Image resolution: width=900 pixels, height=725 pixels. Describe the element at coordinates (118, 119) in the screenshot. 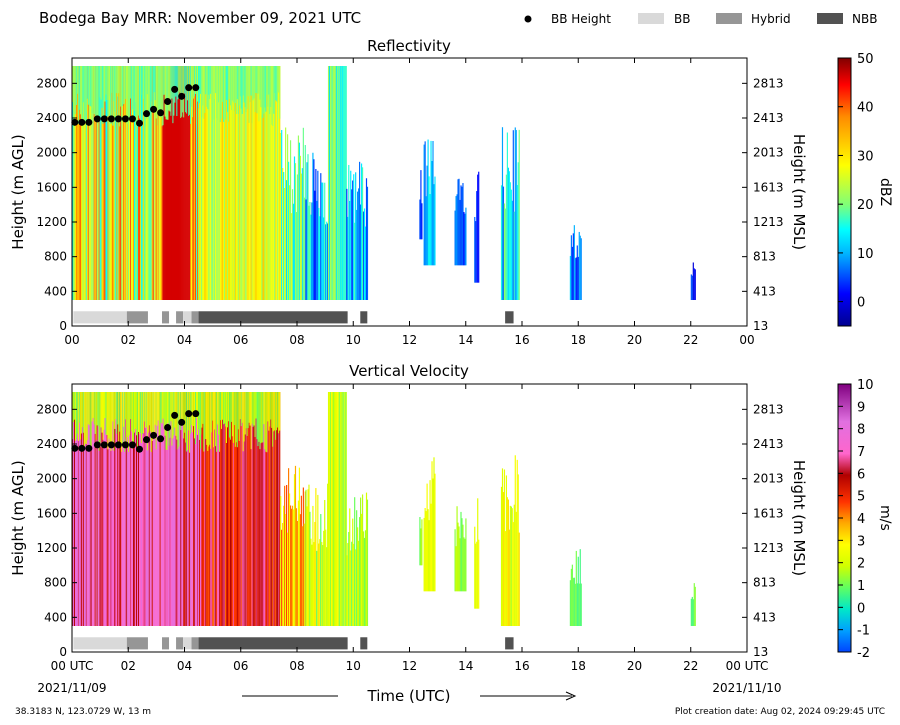

I see `reflectivity-bb-height-point` at that location.